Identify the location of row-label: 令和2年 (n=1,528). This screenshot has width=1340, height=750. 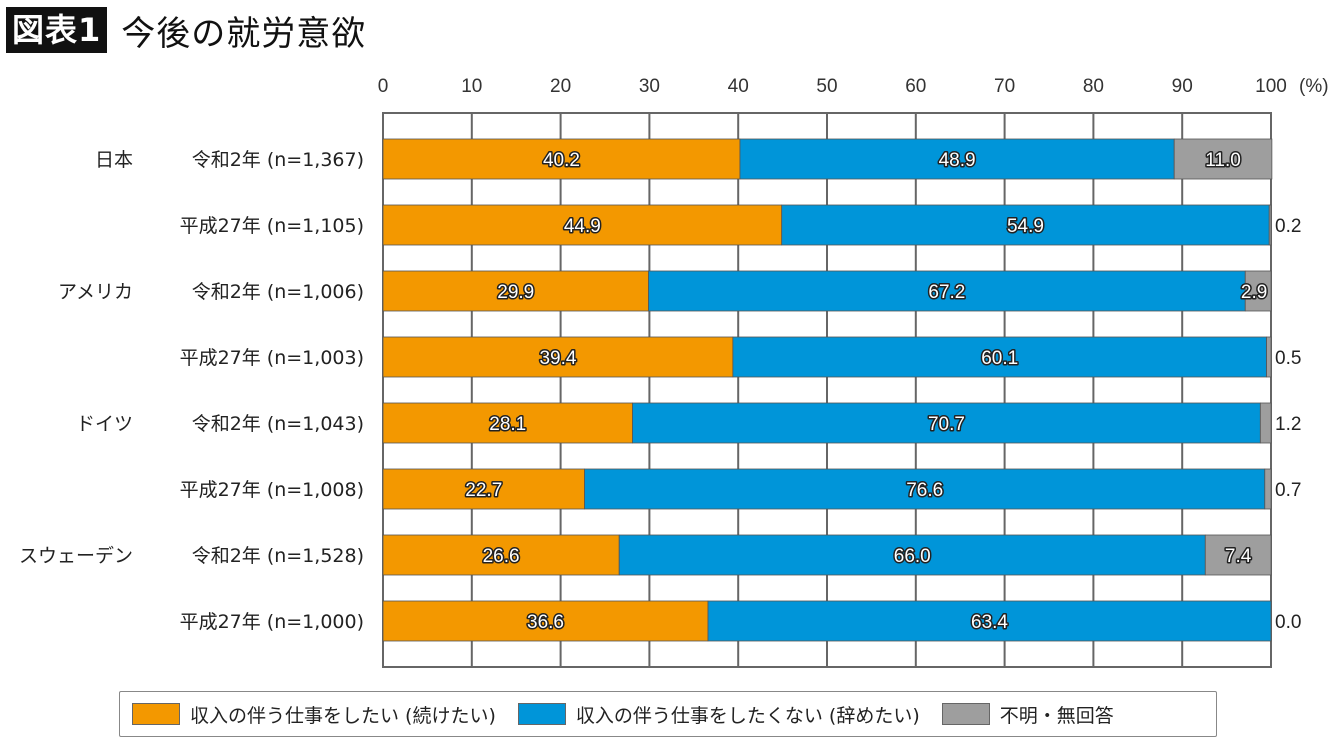
(278, 556).